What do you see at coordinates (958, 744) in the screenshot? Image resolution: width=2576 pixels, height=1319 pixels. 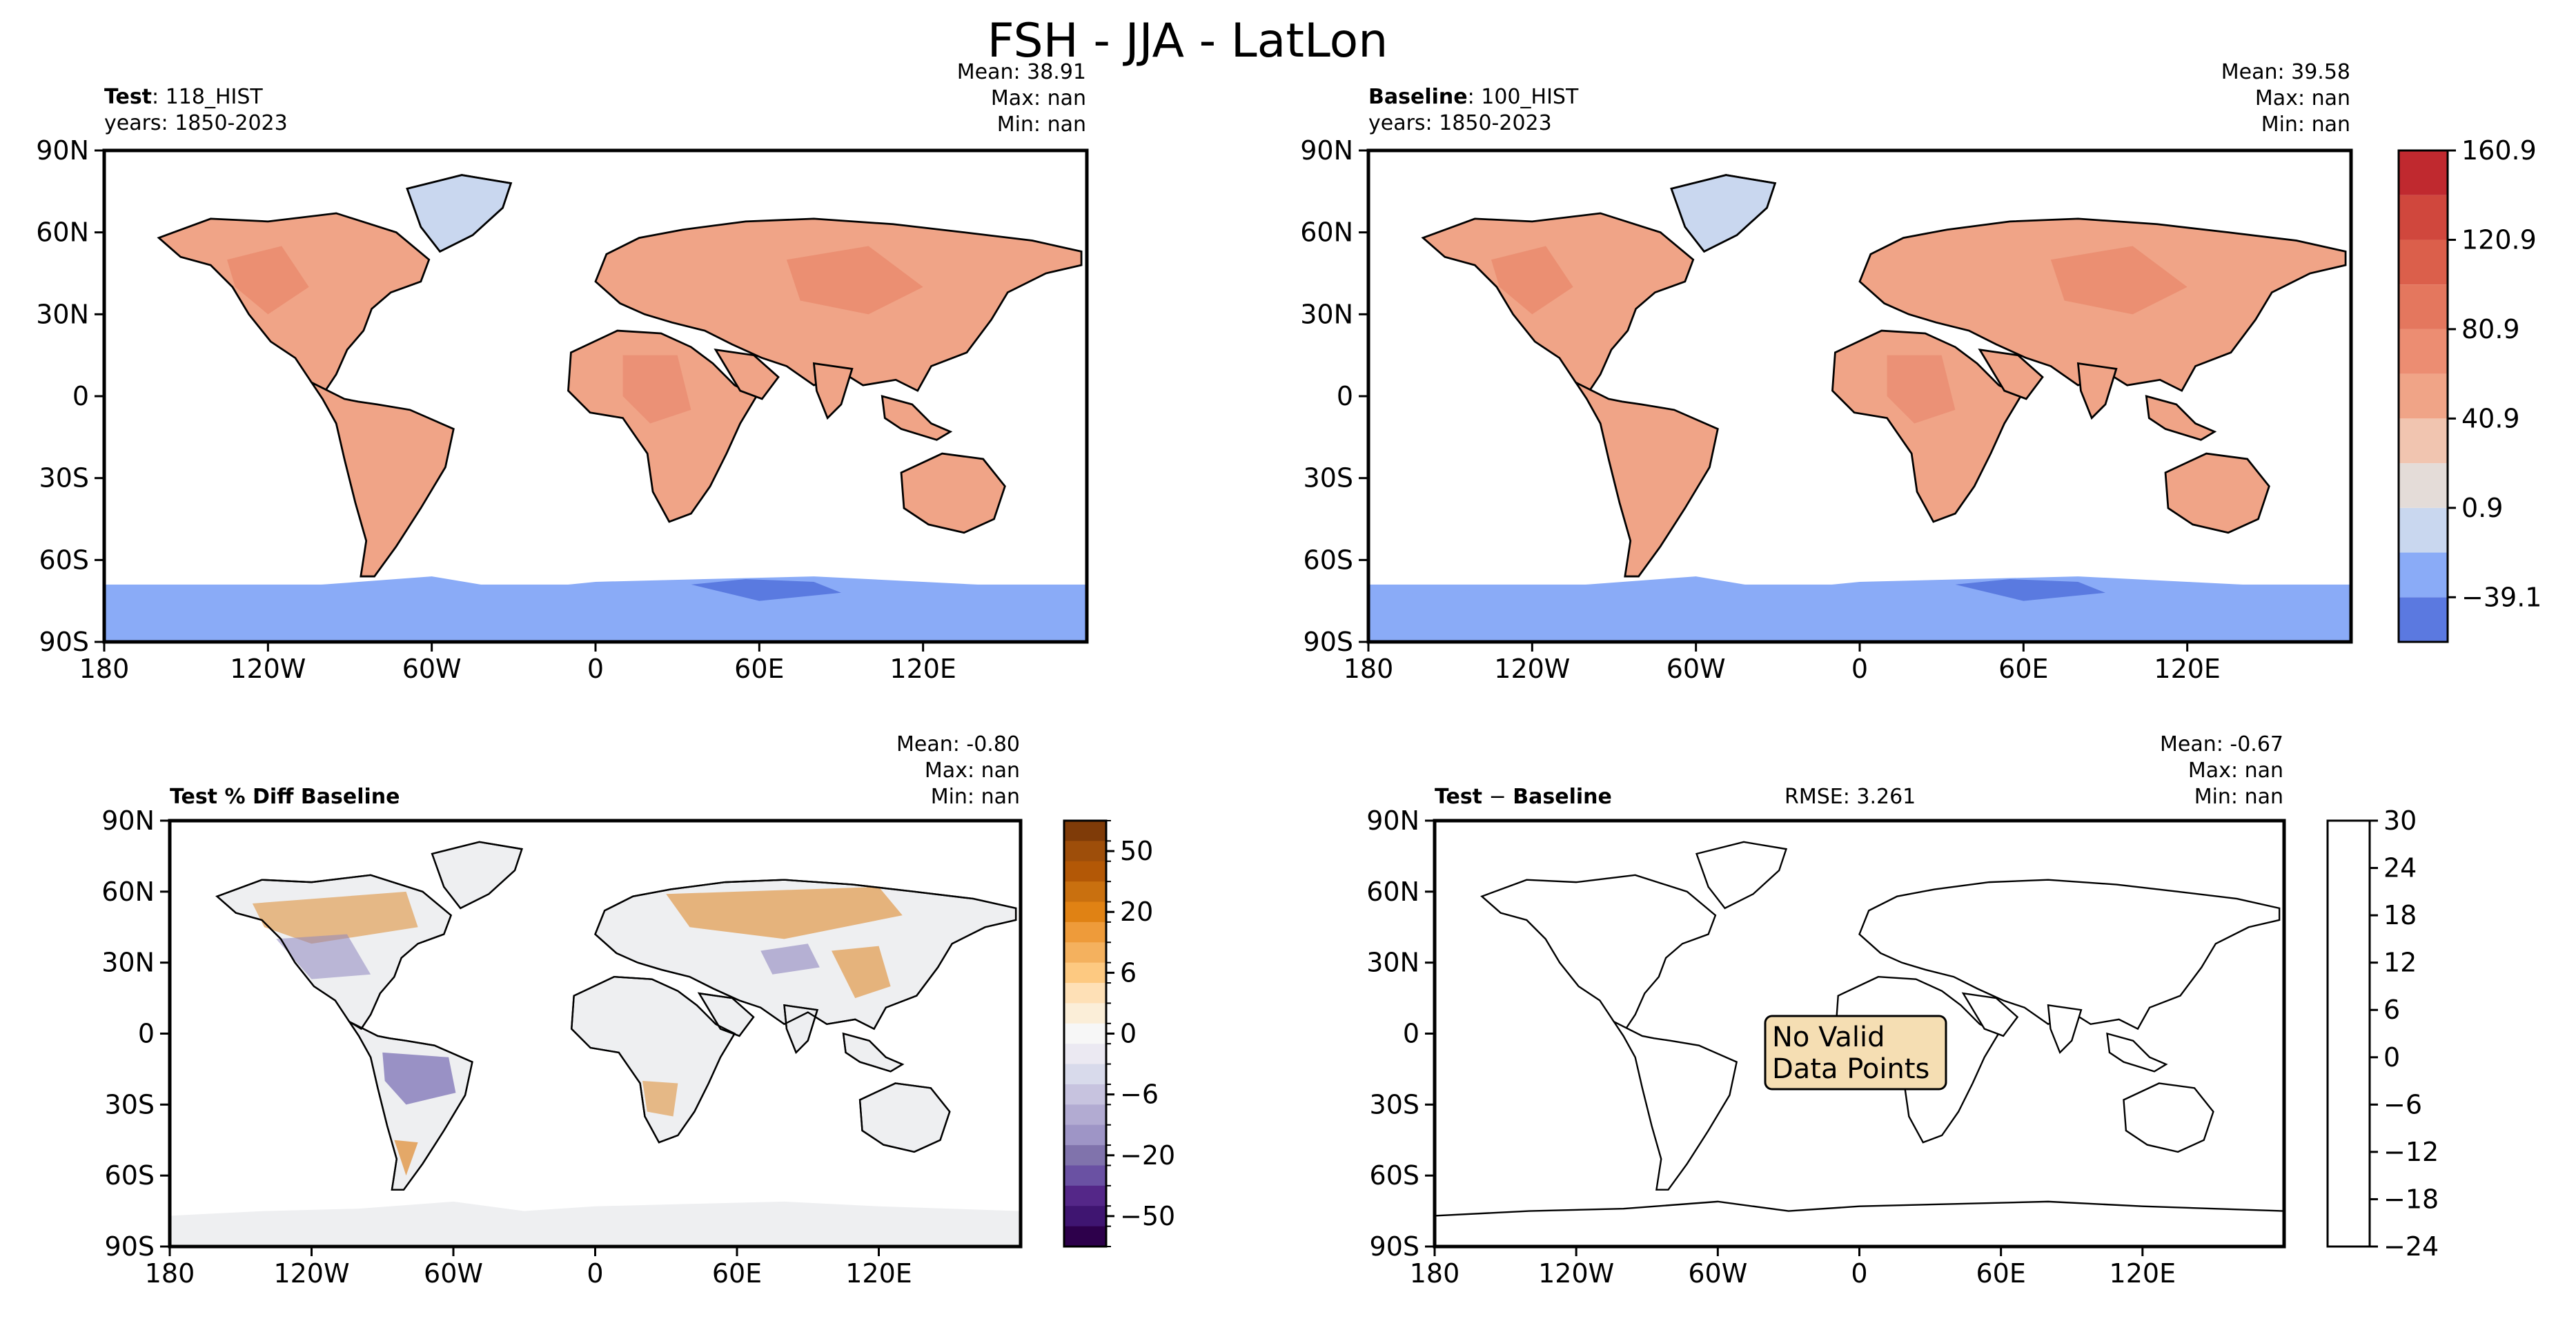 I see `pct-diff-mean: Mean: -0.80` at bounding box center [958, 744].